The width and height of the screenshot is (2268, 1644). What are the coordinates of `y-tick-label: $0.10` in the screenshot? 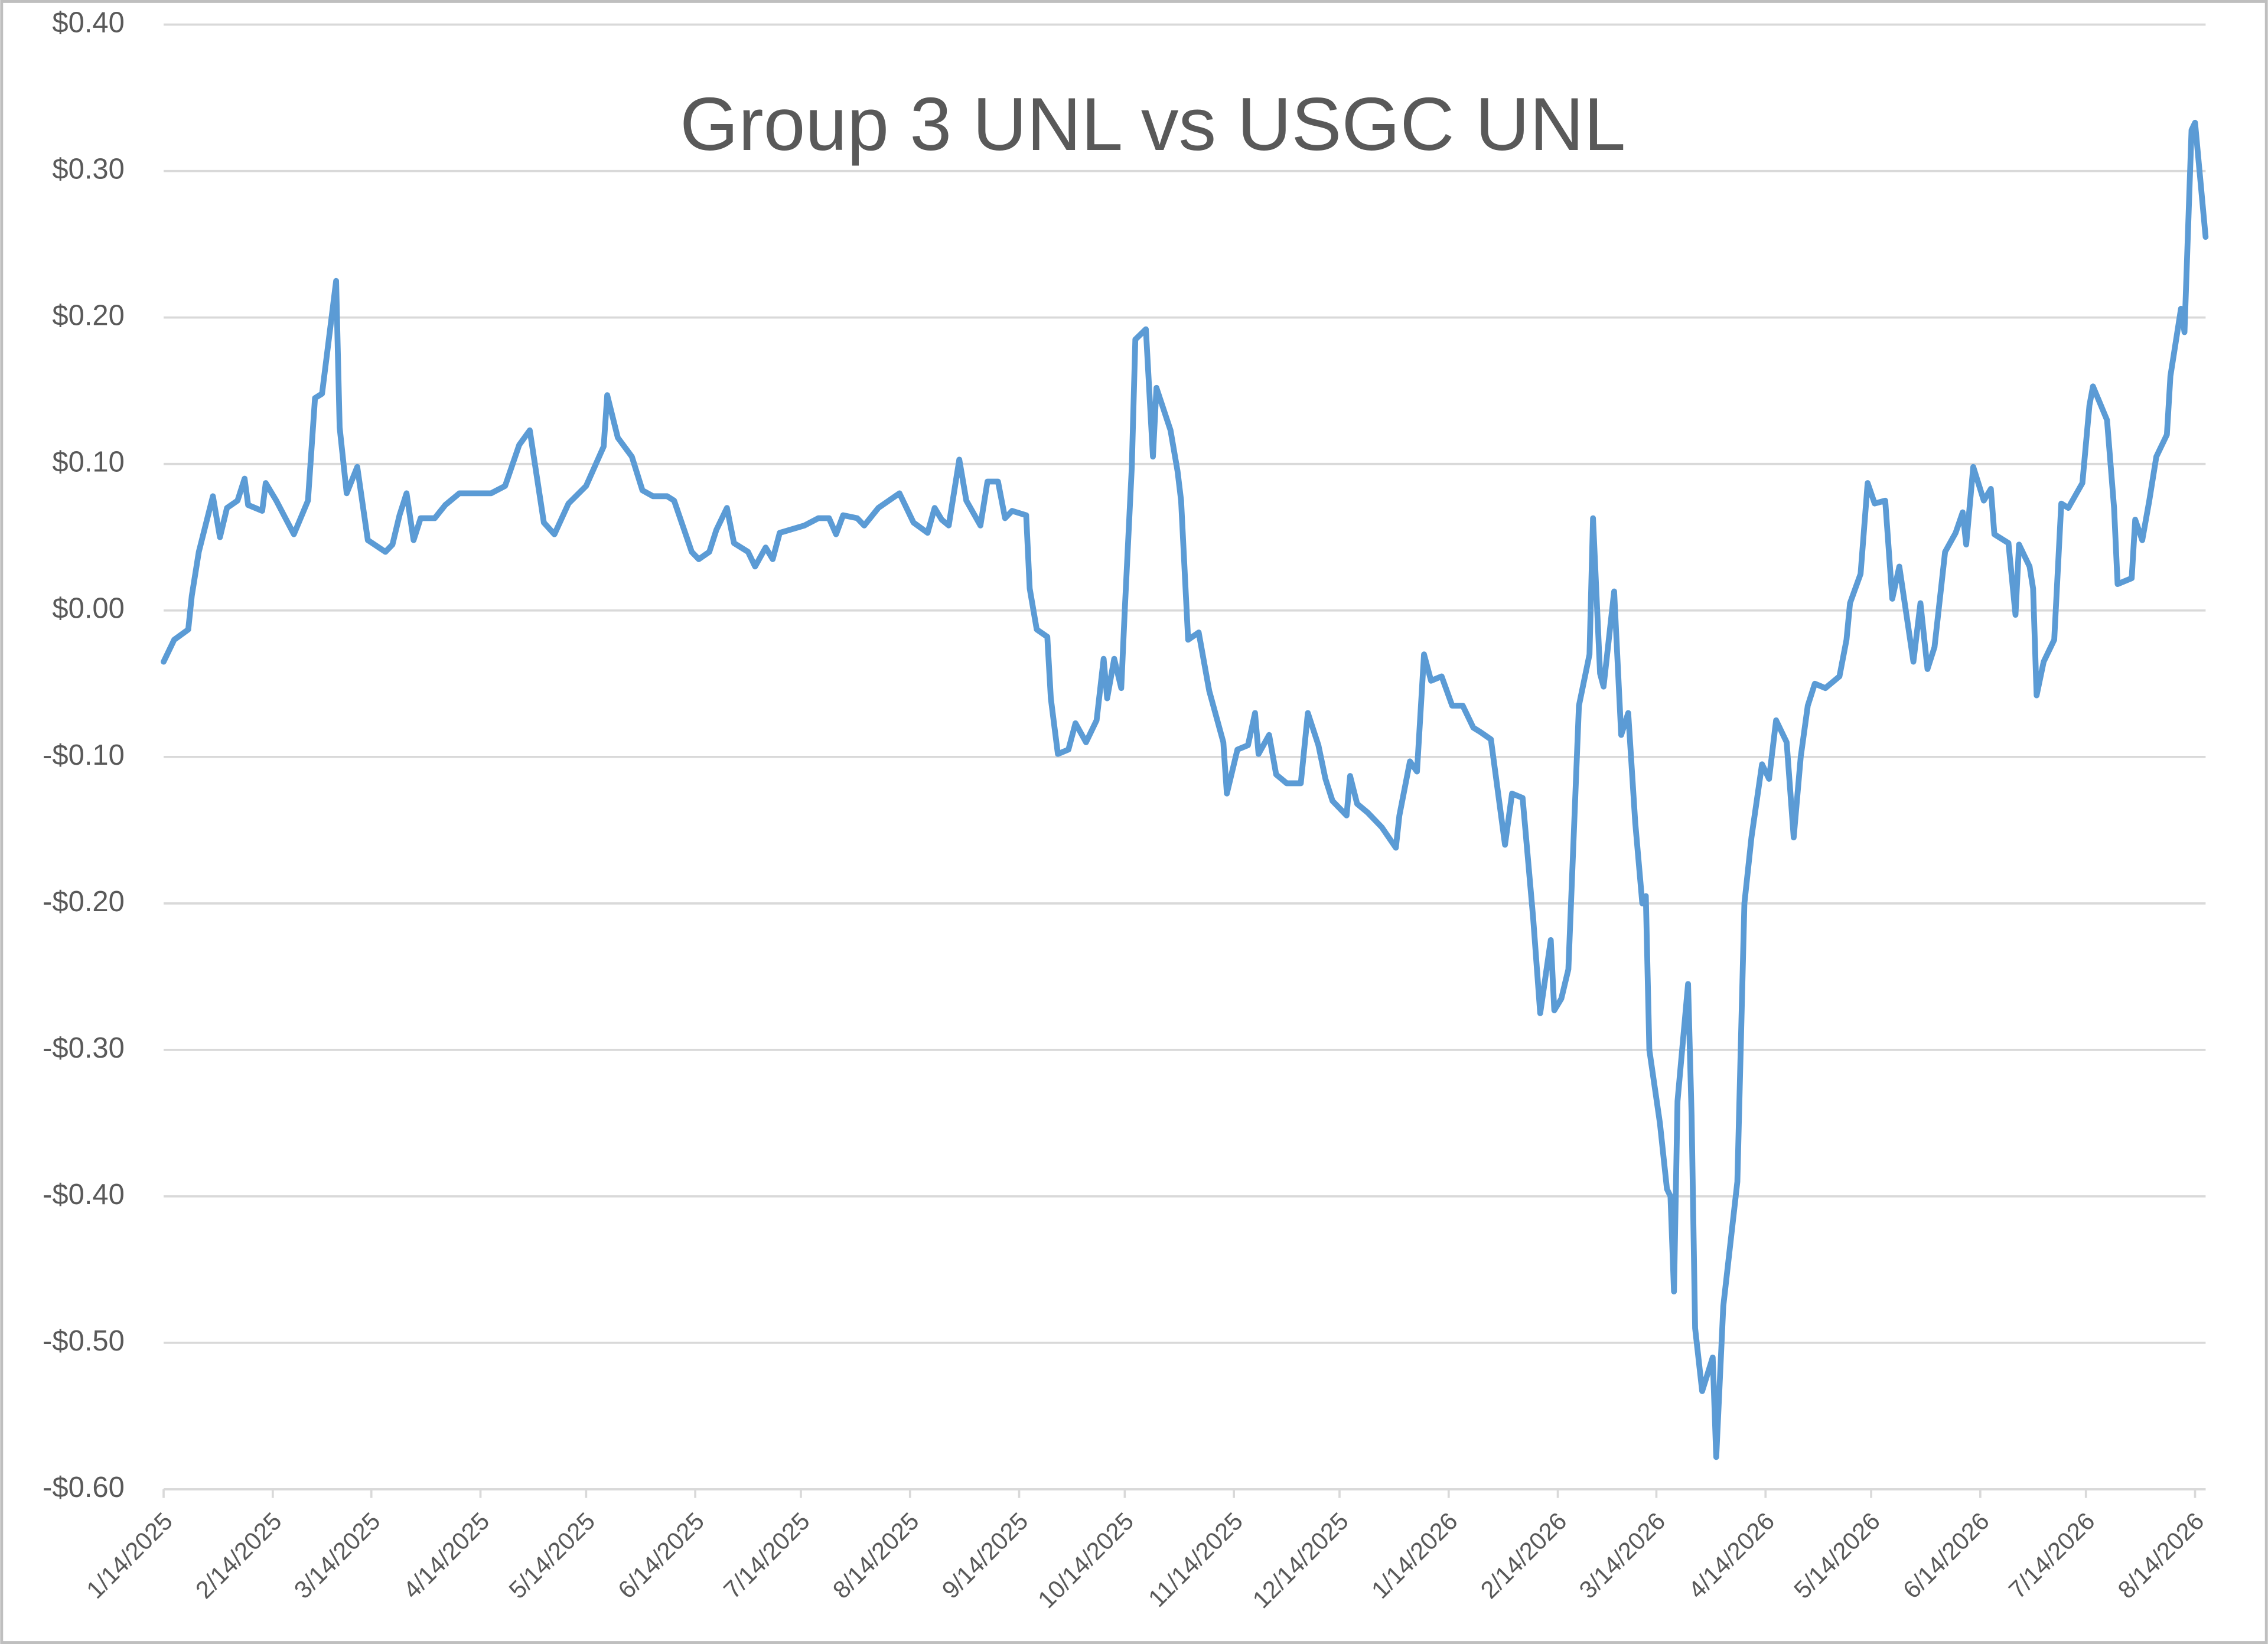 It's located at (88, 462).